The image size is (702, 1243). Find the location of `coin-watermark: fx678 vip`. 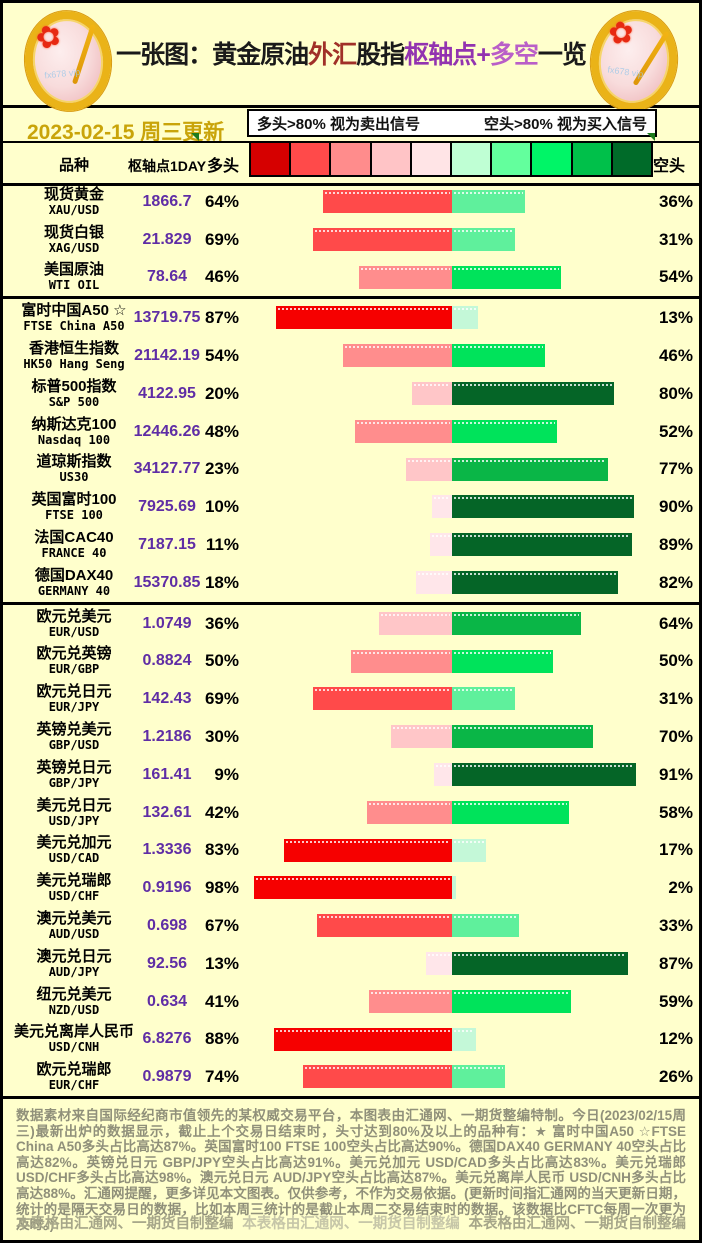

coin-watermark: fx678 vip is located at coordinates (625, 72).